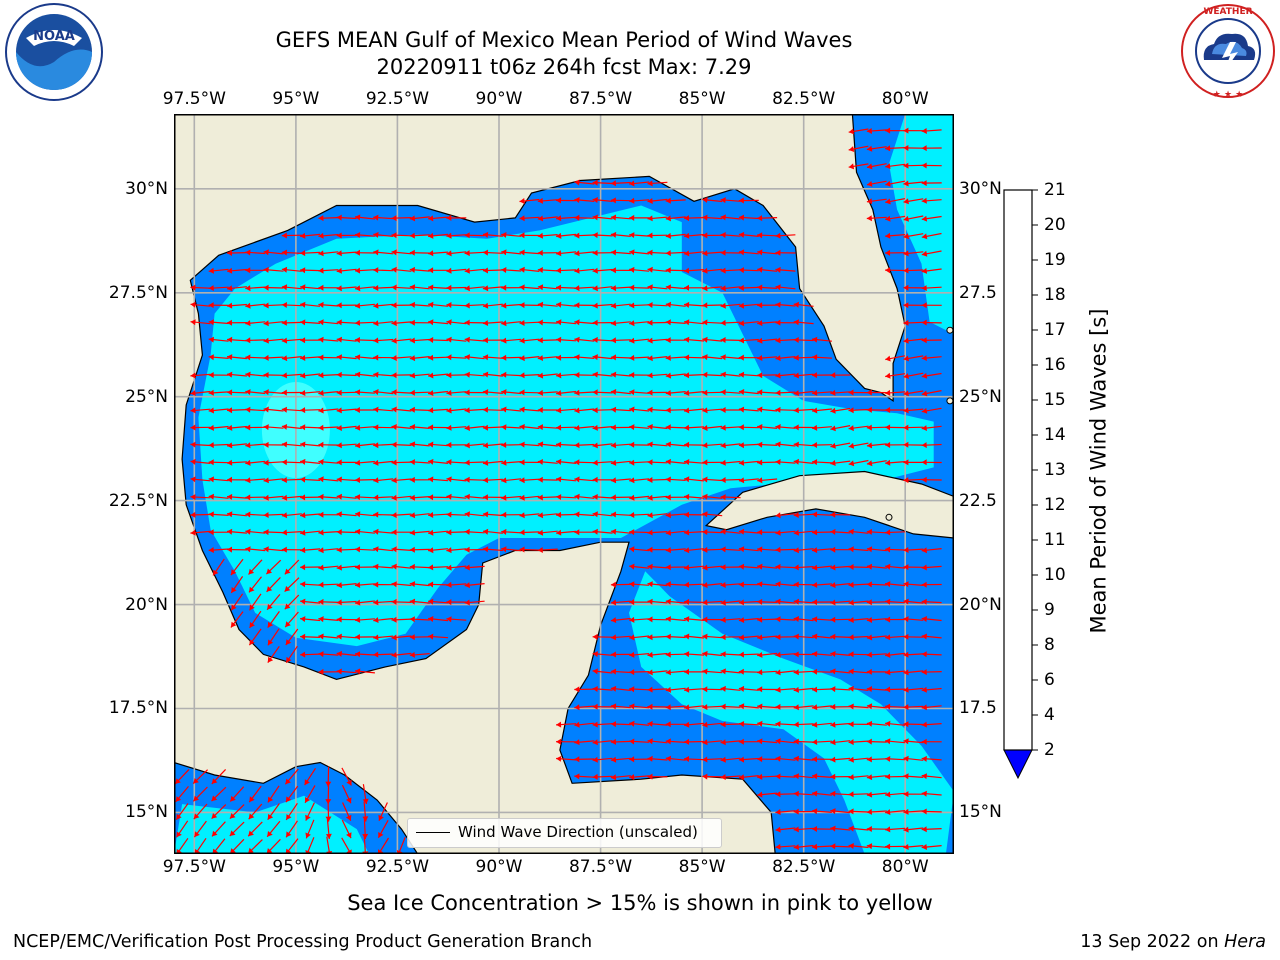  I want to click on colorbar-tick-11: 16, so click(1055, 365).